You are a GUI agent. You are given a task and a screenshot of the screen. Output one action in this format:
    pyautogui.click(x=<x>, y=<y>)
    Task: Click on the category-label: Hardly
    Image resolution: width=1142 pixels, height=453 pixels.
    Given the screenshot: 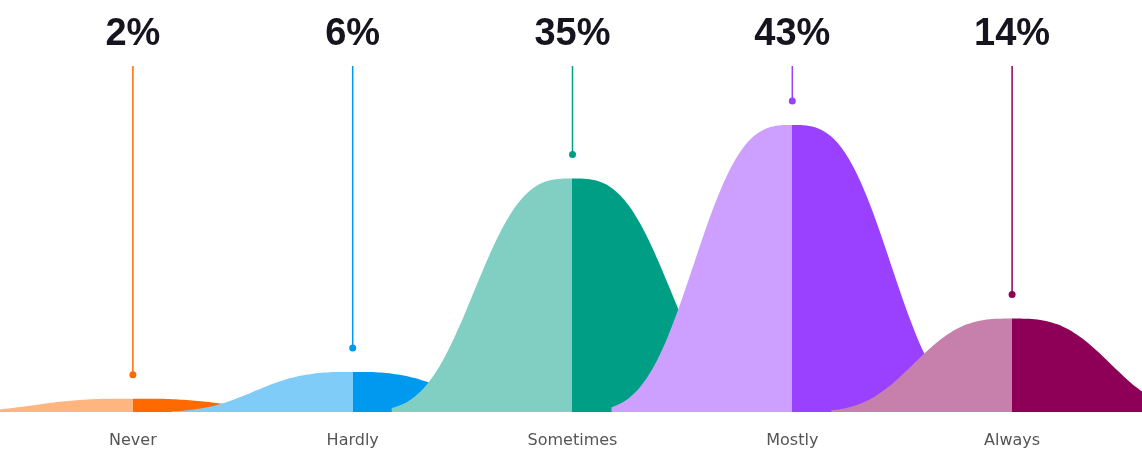 What is the action you would take?
    pyautogui.click(x=352, y=439)
    